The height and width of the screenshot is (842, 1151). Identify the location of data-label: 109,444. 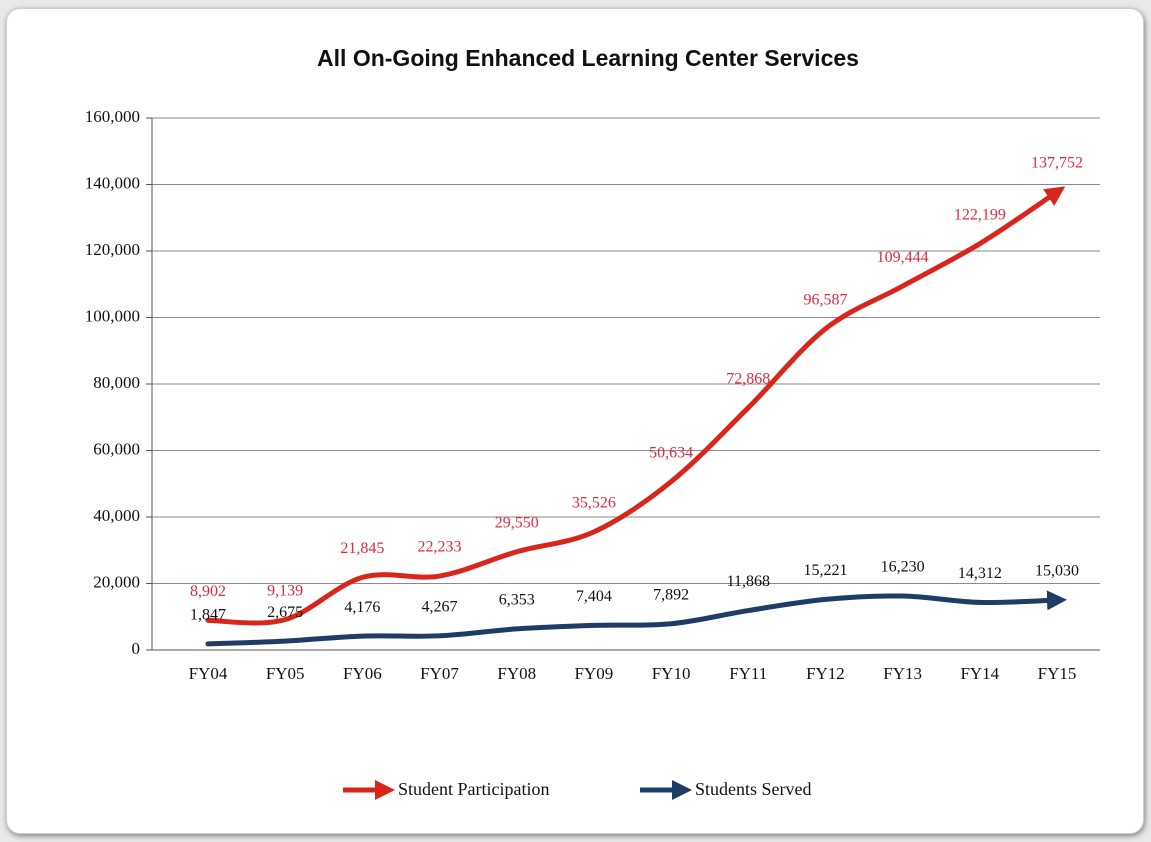
(903, 257).